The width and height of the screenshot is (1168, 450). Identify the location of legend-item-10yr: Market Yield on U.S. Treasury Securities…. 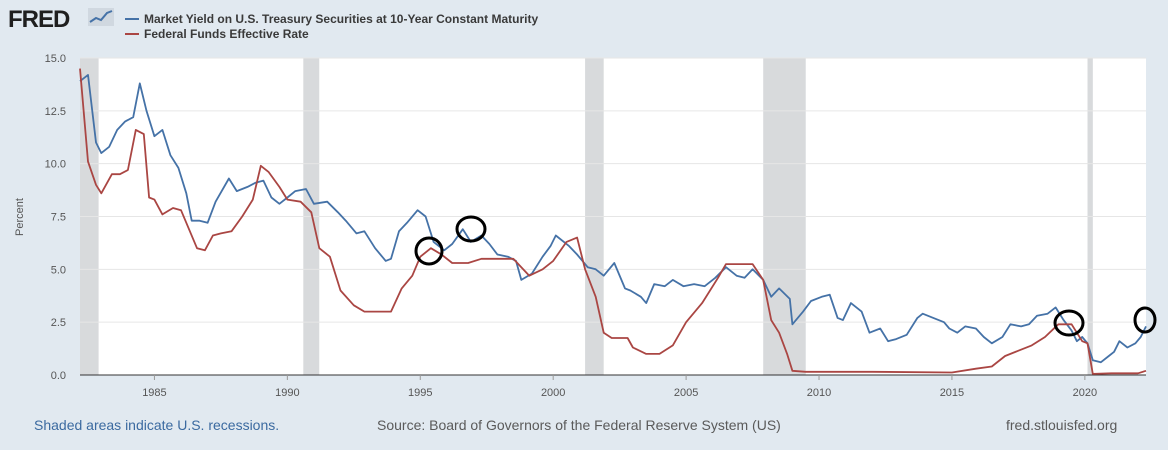
(331, 19).